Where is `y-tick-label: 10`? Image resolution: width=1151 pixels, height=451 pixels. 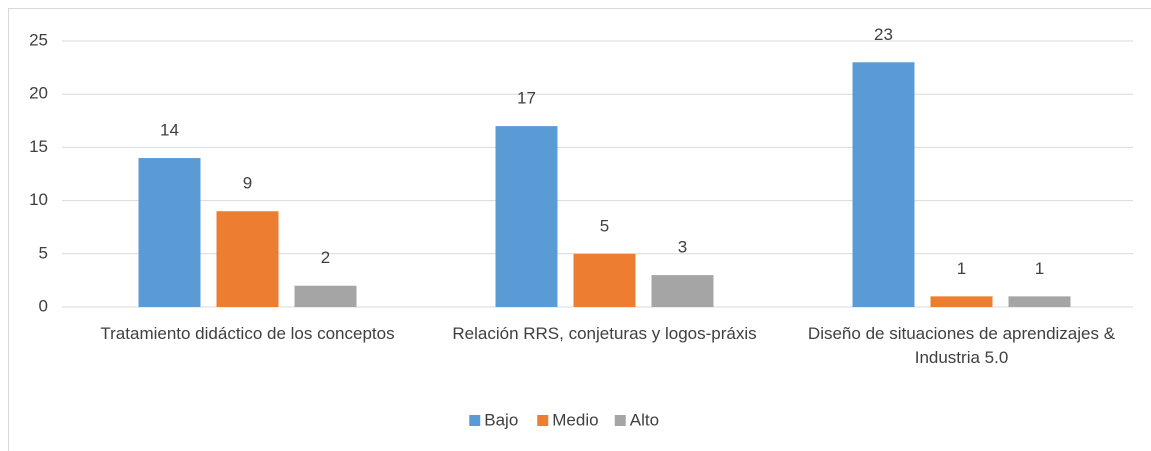 y-tick-label: 10 is located at coordinates (38, 199).